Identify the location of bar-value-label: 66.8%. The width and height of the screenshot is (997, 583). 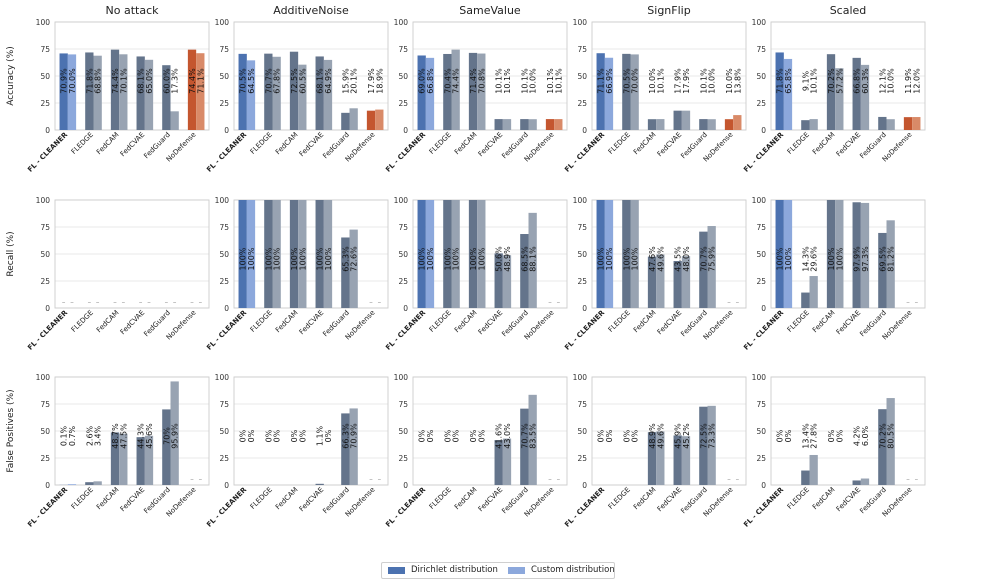
(857, 81).